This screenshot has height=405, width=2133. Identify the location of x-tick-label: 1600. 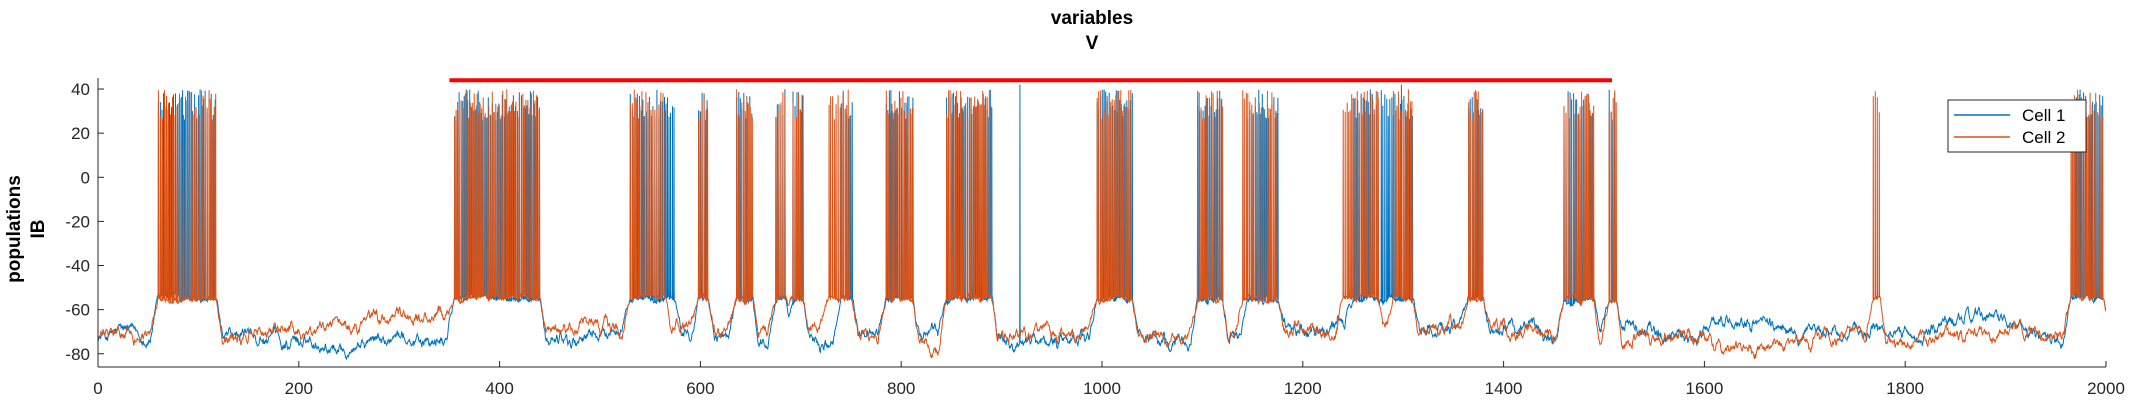
(1704, 388).